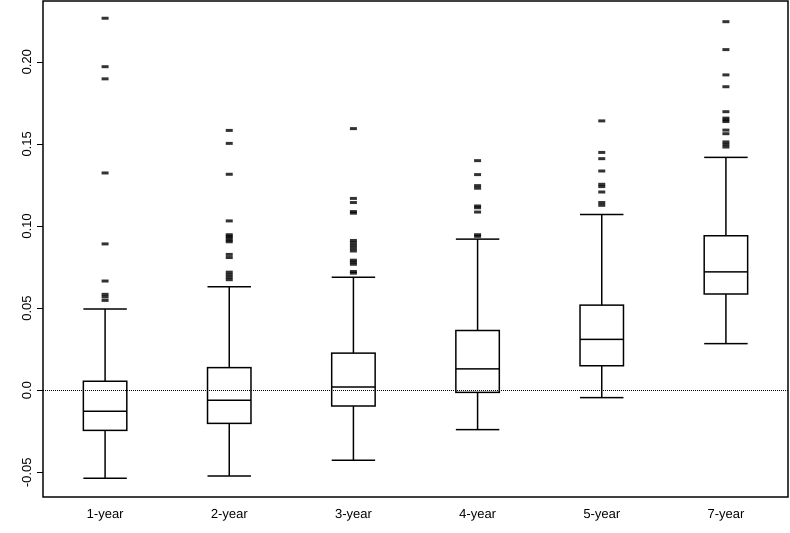  Describe the element at coordinates (478, 513) in the screenshot. I see `x-tick-label: 4-year` at that location.